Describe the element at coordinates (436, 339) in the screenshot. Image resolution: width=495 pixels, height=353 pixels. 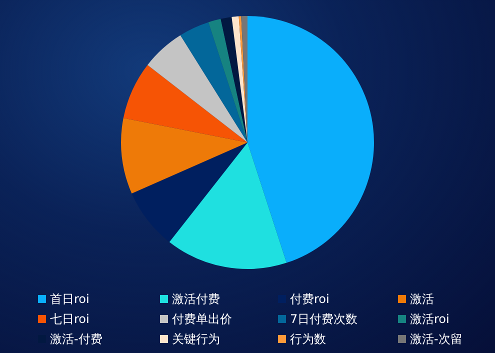
I see `legend-label: 激活-次留` at that location.